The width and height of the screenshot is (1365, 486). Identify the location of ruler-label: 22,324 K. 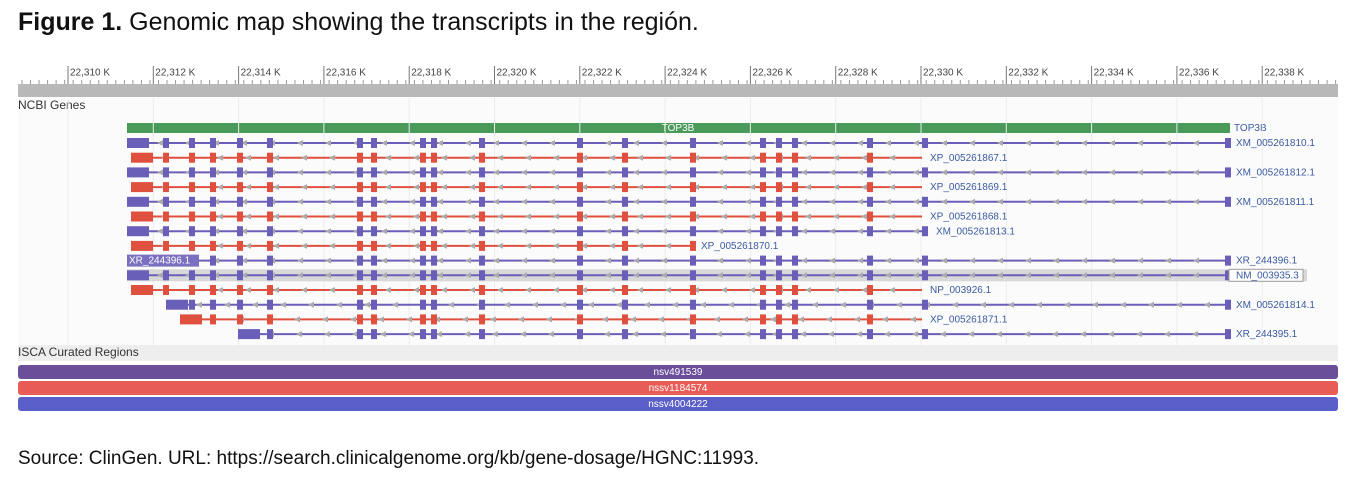
(687, 73).